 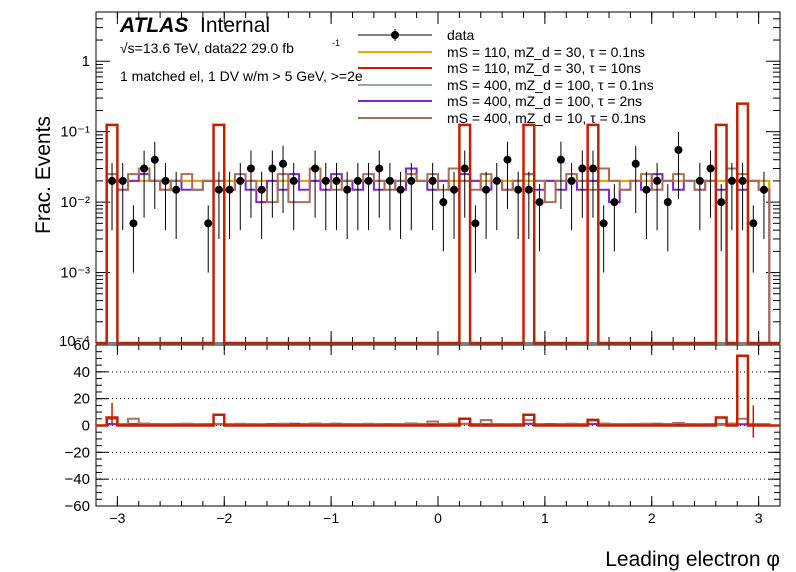 I want to click on ratio-tick-label: −60, so click(x=77, y=506).